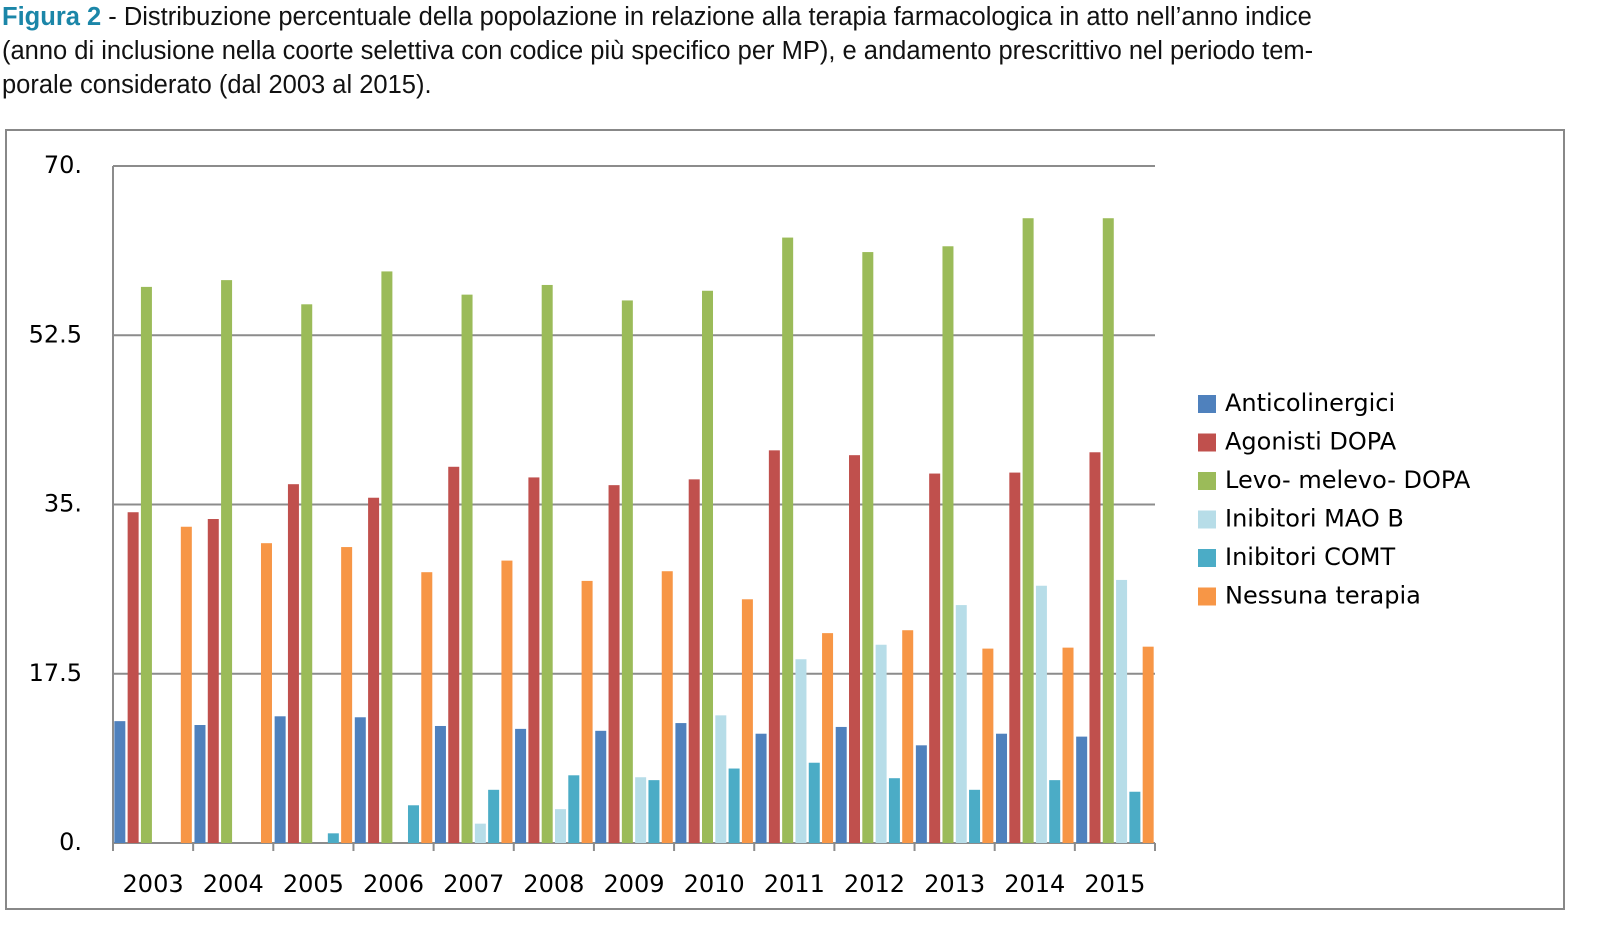 This screenshot has height=931, width=1600. I want to click on legend-label: Levo- melevo- DOPA, so click(1348, 480).